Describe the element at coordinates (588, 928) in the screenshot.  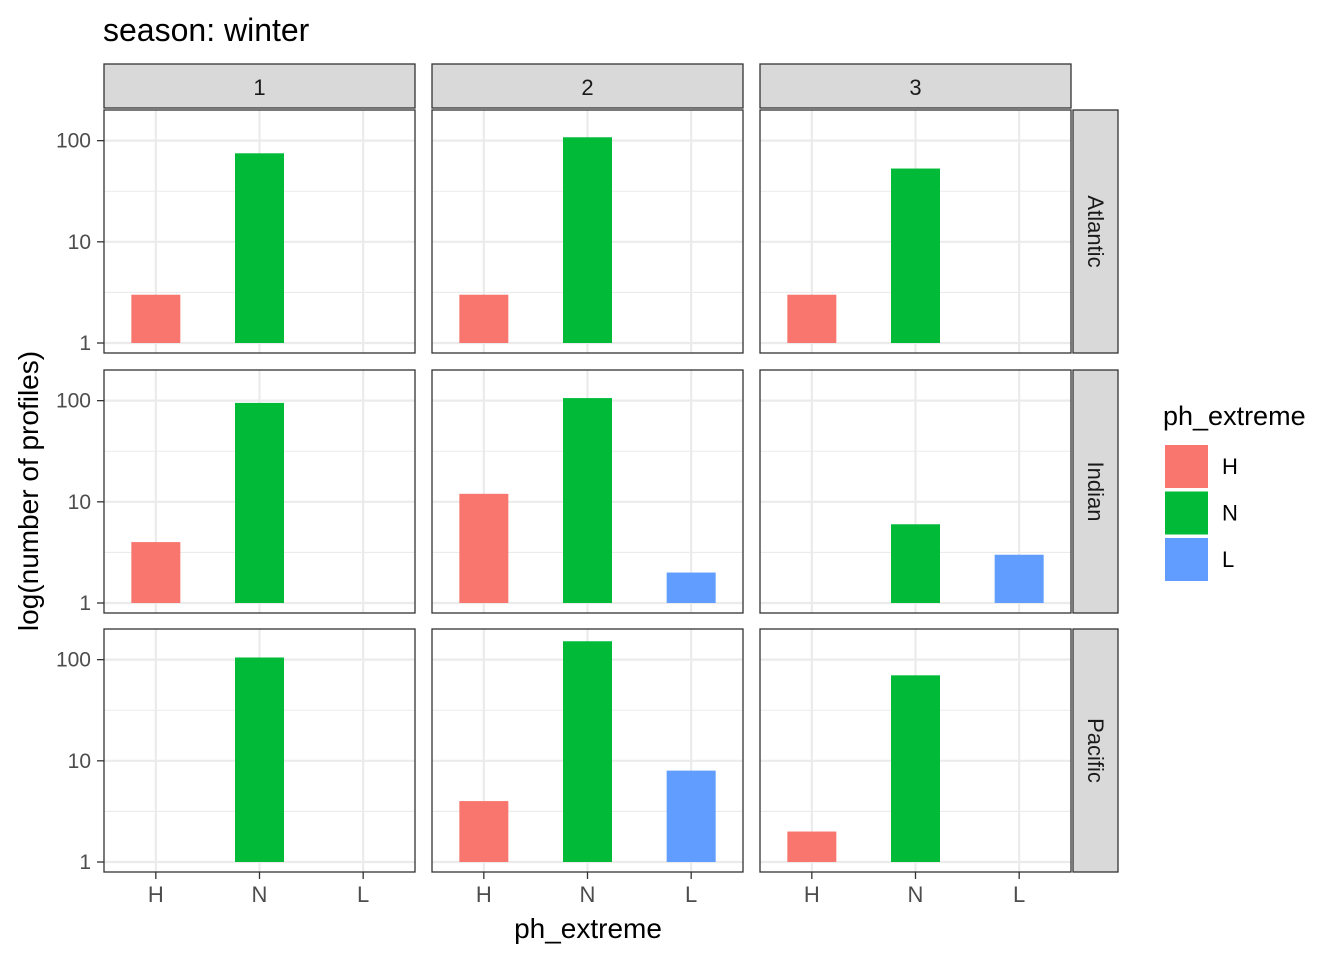
I see `x-axis-title: ph_extreme` at that location.